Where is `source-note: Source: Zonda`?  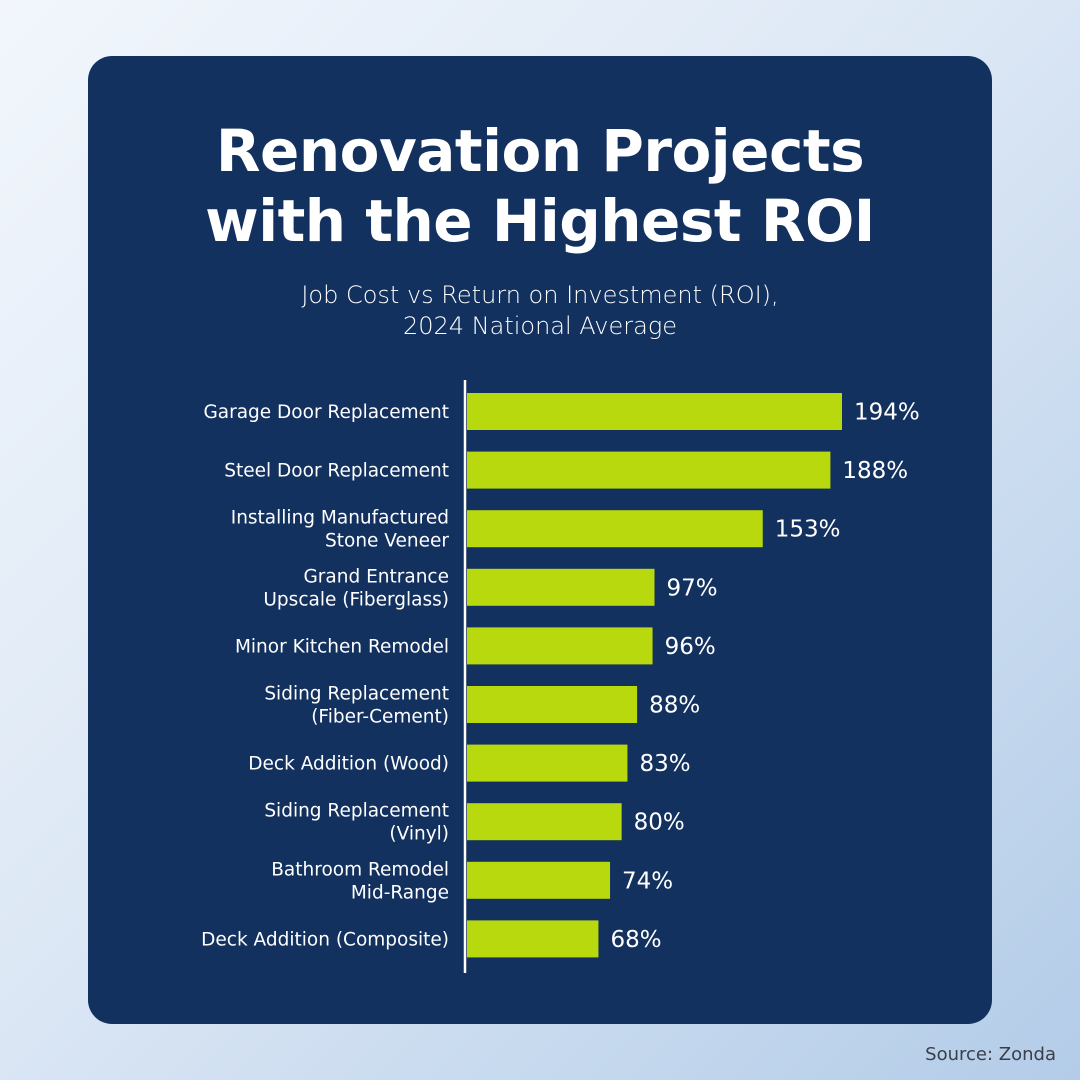
source-note: Source: Zonda is located at coordinates (990, 1054).